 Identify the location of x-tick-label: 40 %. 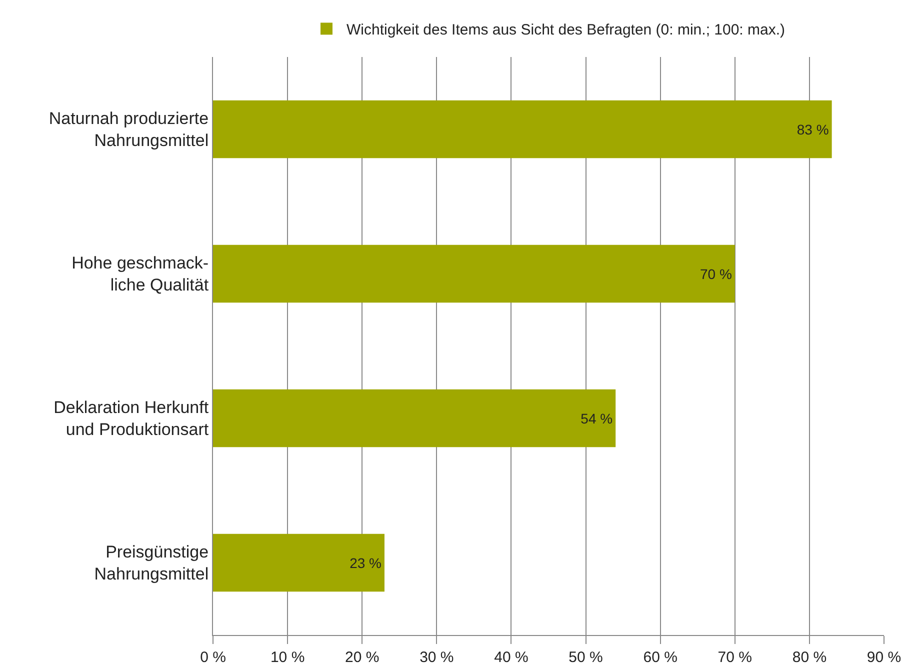
(511, 657).